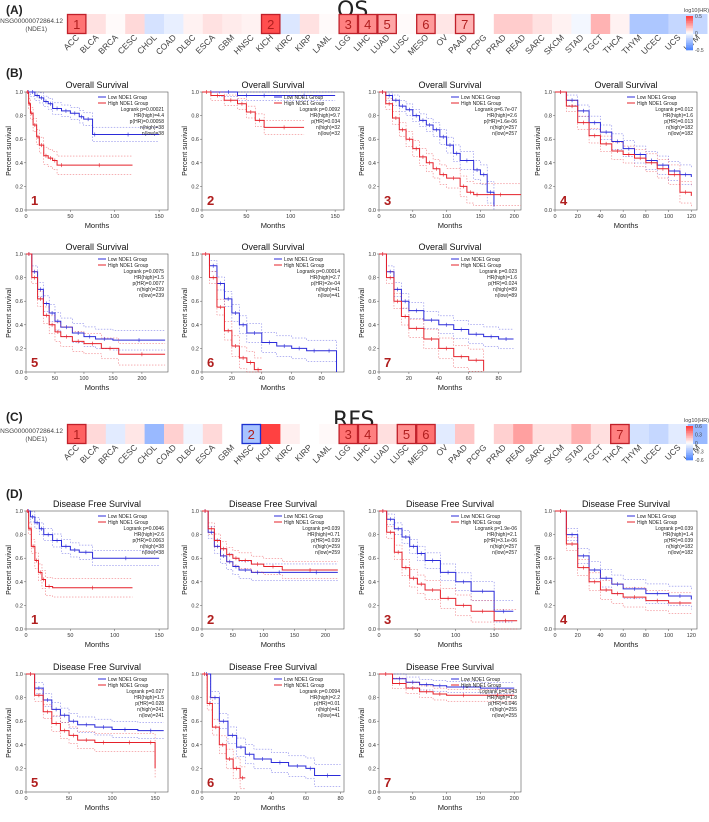 This screenshot has height=822, width=709. I want to click on panel-label-d: (D), so click(14, 494).